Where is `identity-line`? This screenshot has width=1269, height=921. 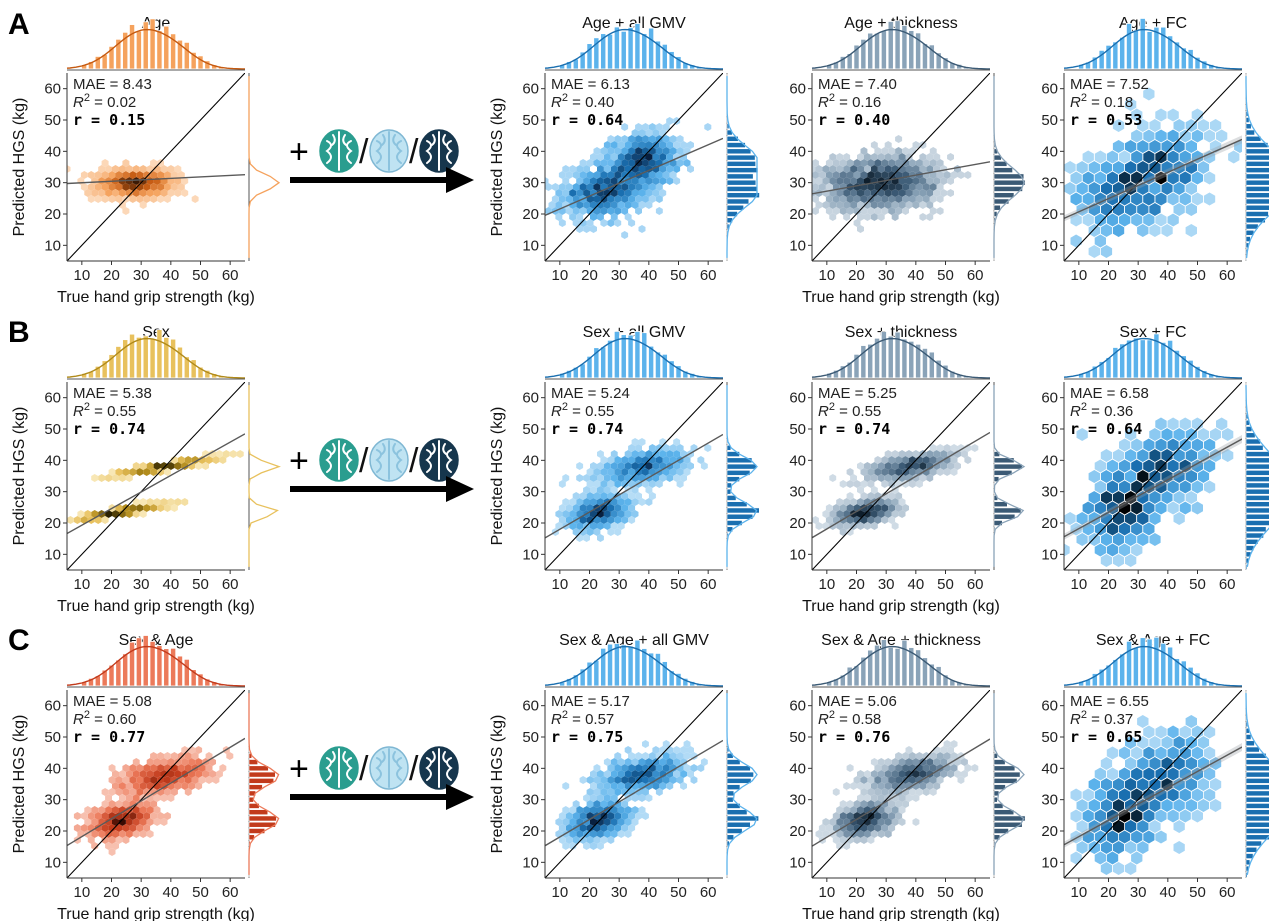
identity-line is located at coordinates (901, 167).